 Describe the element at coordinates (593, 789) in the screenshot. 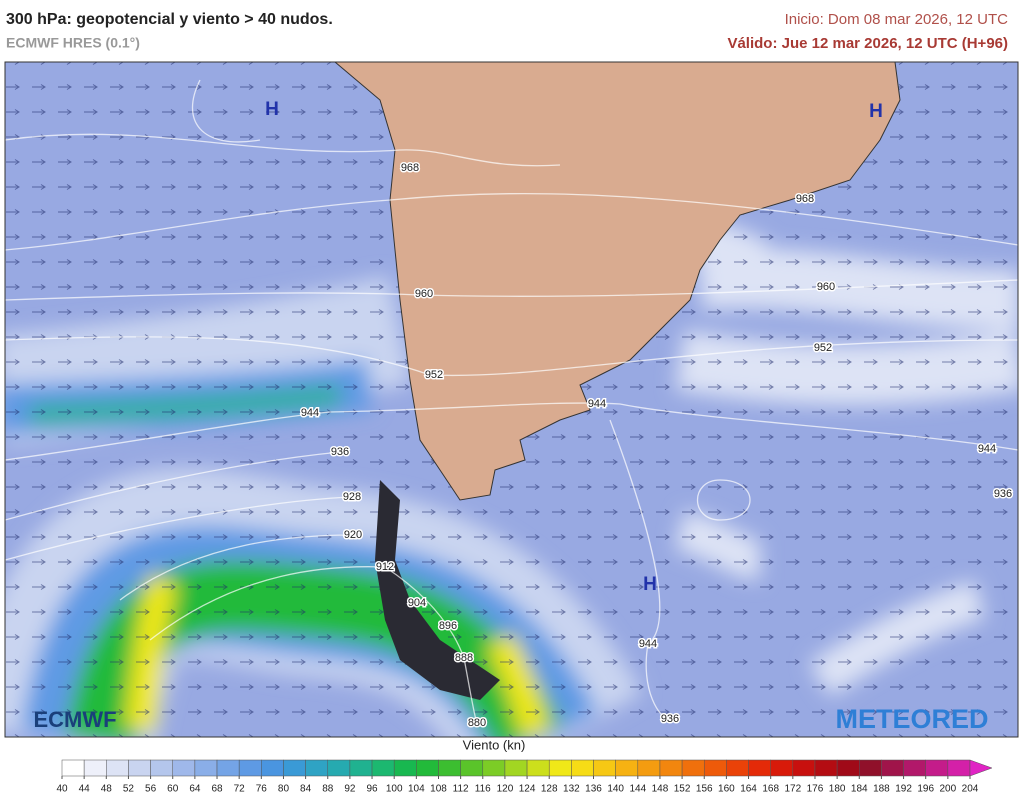

I see `legend-tick-label: 136` at that location.